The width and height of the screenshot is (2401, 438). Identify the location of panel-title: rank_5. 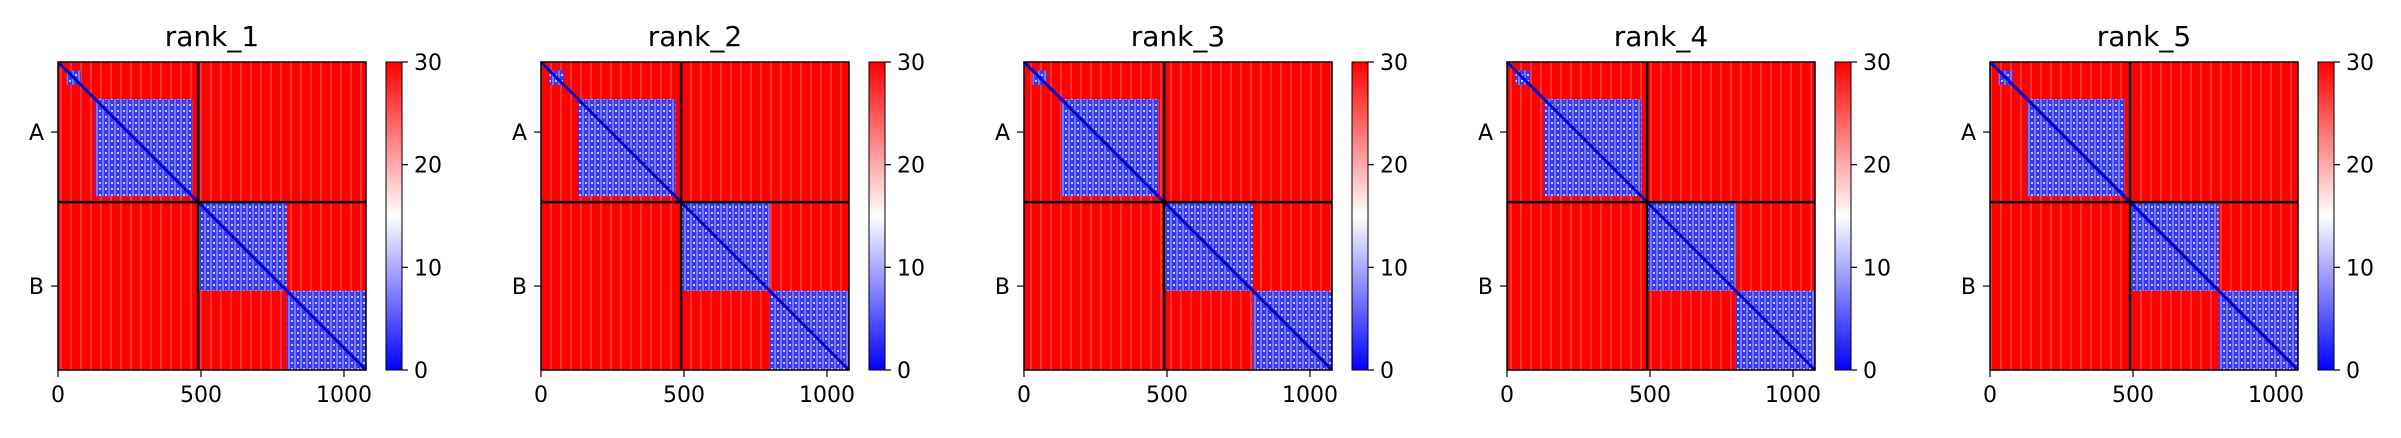
(2144, 36).